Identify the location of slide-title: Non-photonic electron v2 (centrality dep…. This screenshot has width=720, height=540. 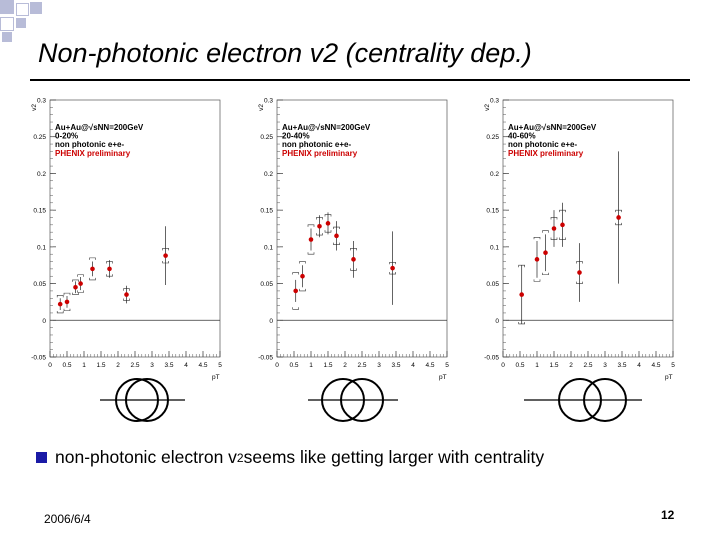
(285, 53).